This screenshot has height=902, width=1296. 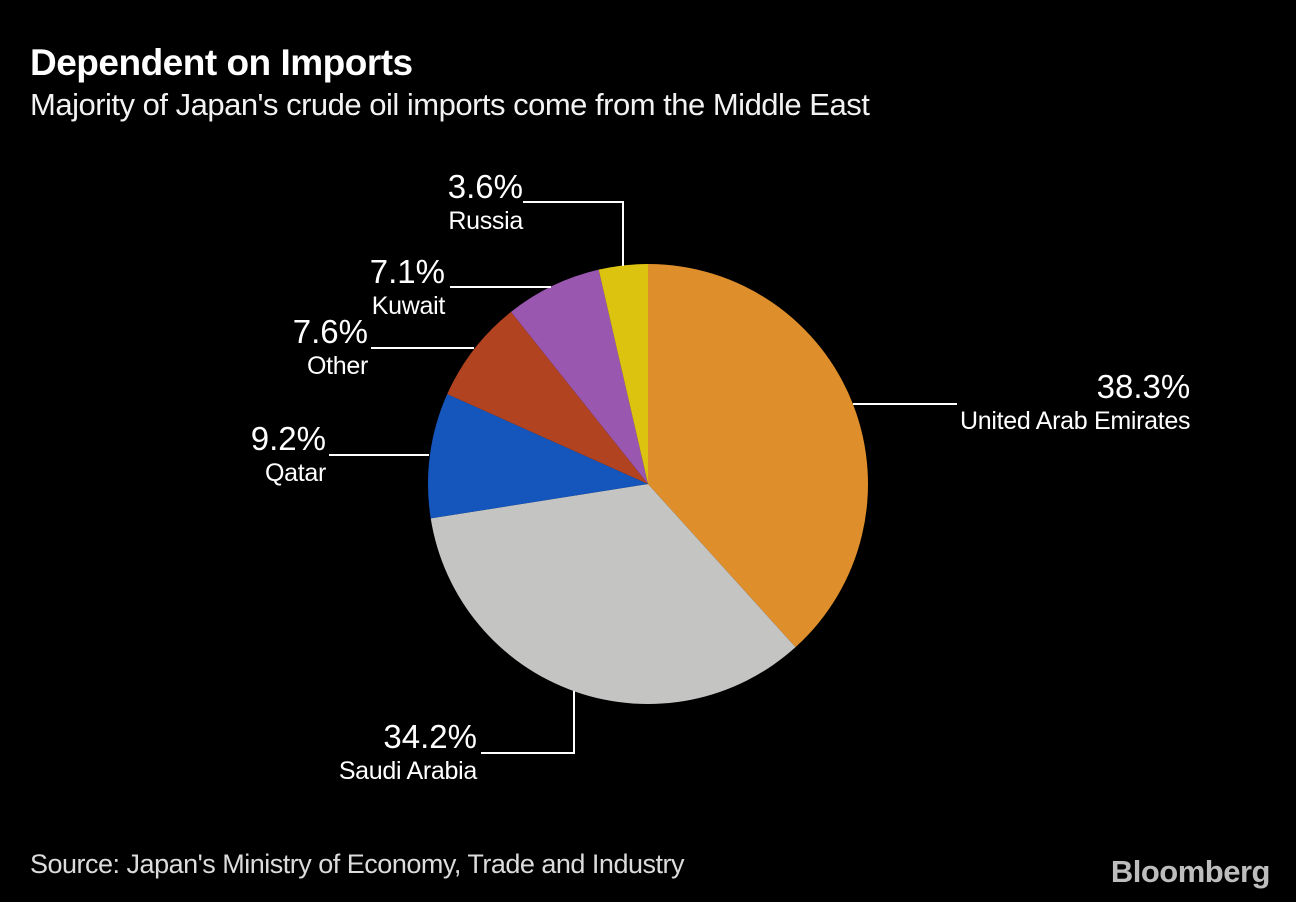 I want to click on leader-line-russia, so click(x=573, y=233).